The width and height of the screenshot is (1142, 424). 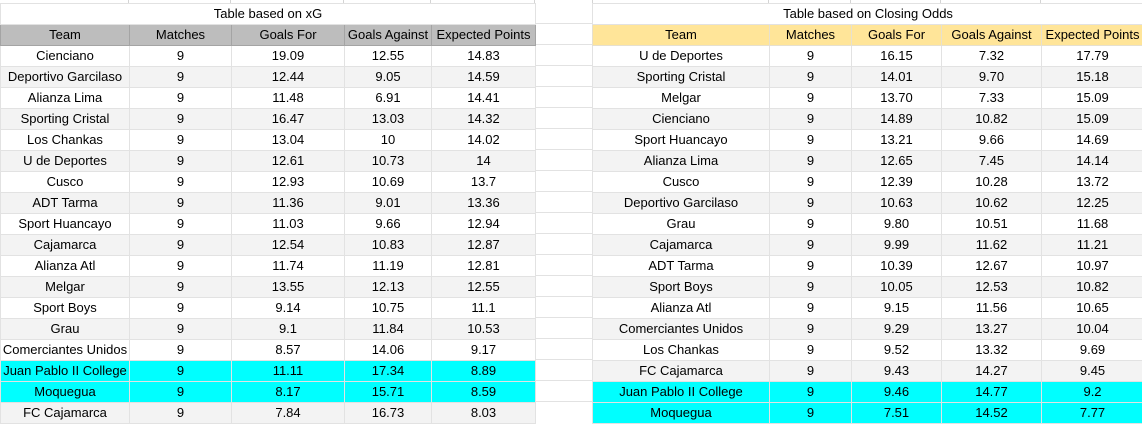 What do you see at coordinates (288, 308) in the screenshot?
I see `goals-for-cell: 9.14` at bounding box center [288, 308].